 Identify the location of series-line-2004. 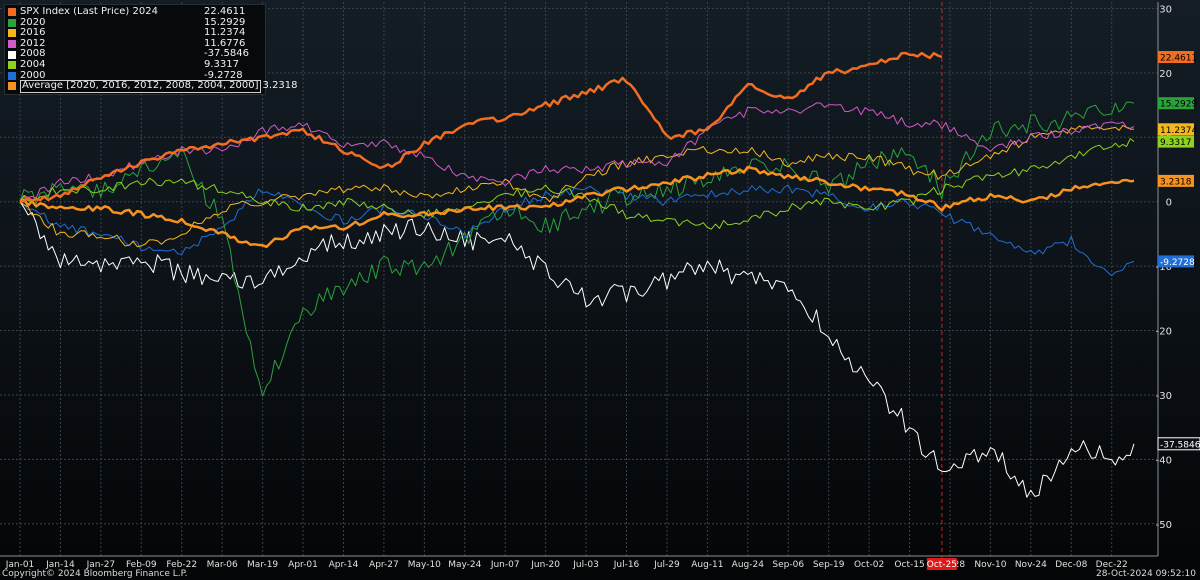
(577, 184).